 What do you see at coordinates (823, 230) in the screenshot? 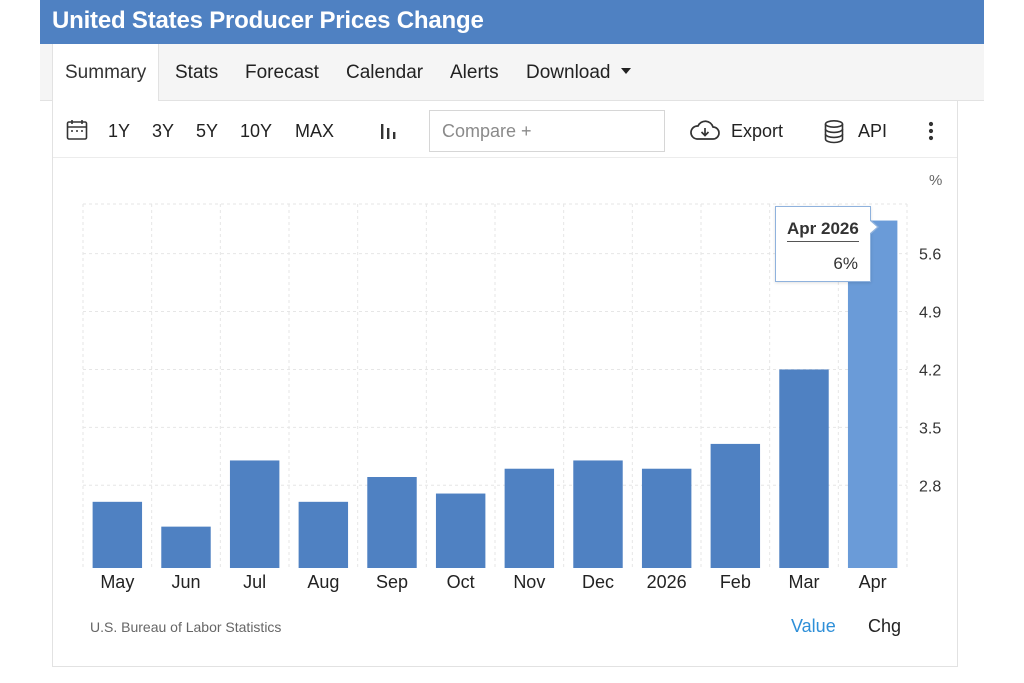
I see `tooltip-date: Apr 2026` at bounding box center [823, 230].